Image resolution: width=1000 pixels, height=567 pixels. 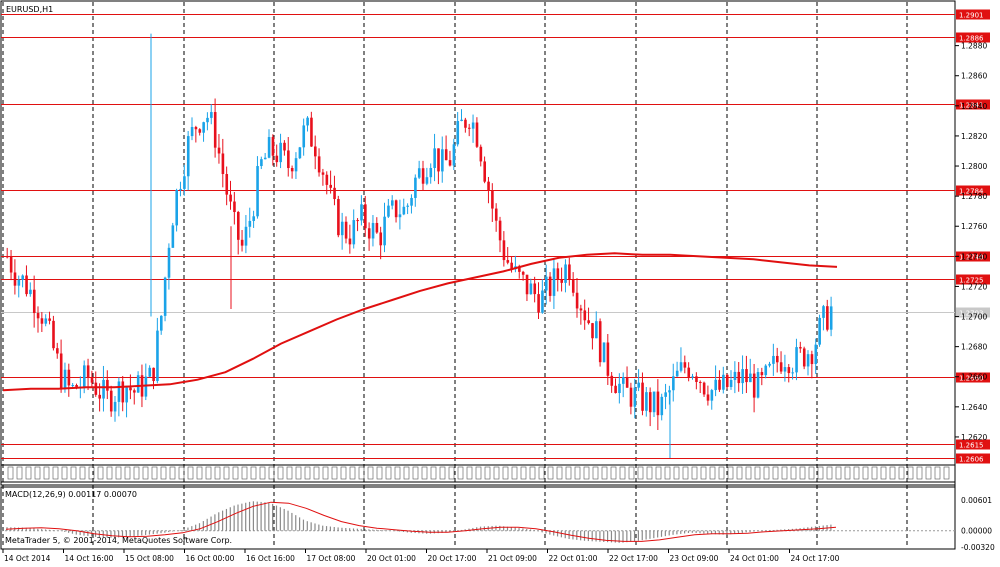 I want to click on level-tag-1.2660, so click(x=973, y=377).